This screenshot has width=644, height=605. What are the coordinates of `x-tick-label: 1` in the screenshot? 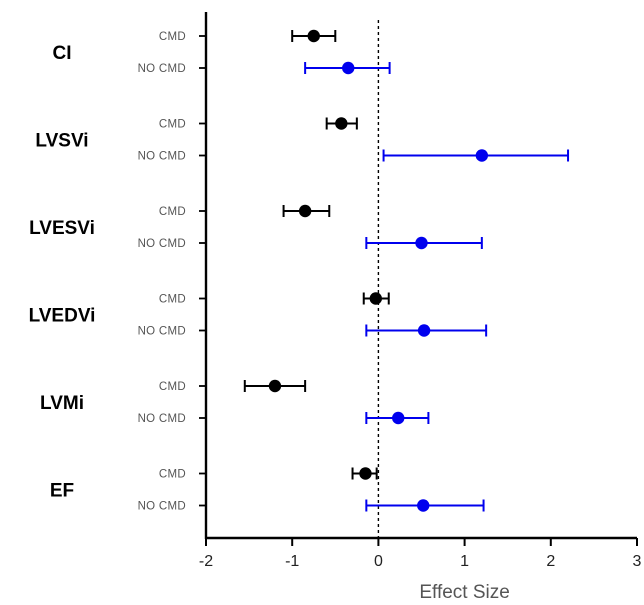 It's located at (464, 561).